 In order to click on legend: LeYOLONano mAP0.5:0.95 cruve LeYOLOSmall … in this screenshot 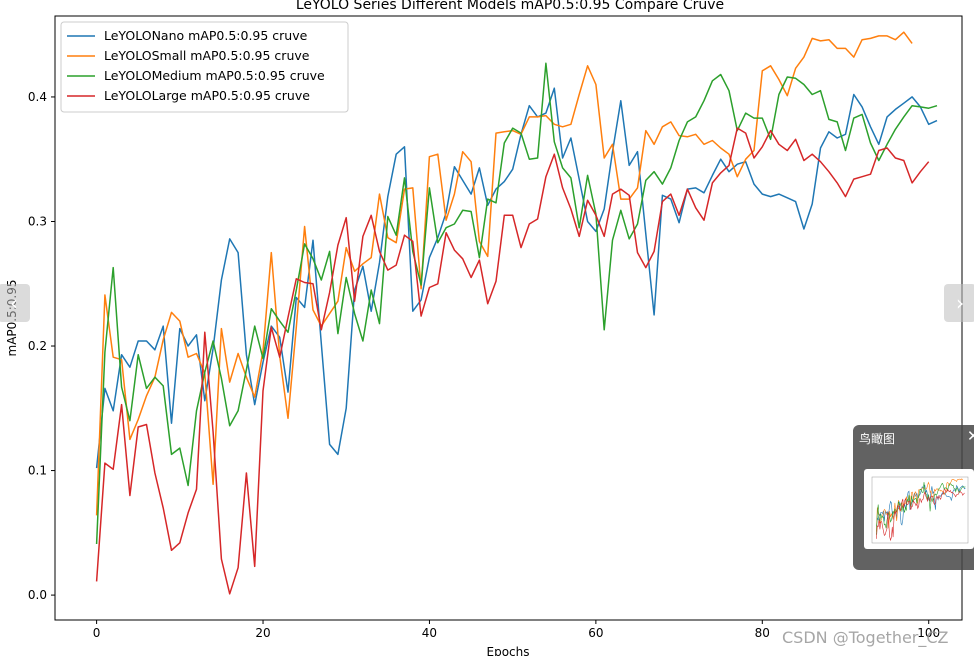, I will do `click(204, 67)`.